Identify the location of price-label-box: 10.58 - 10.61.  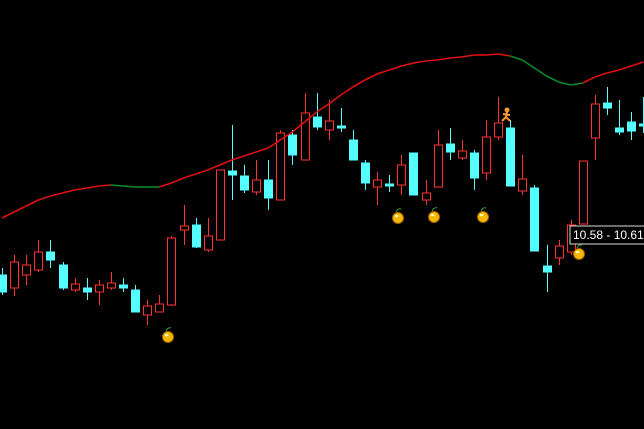
(606, 235).